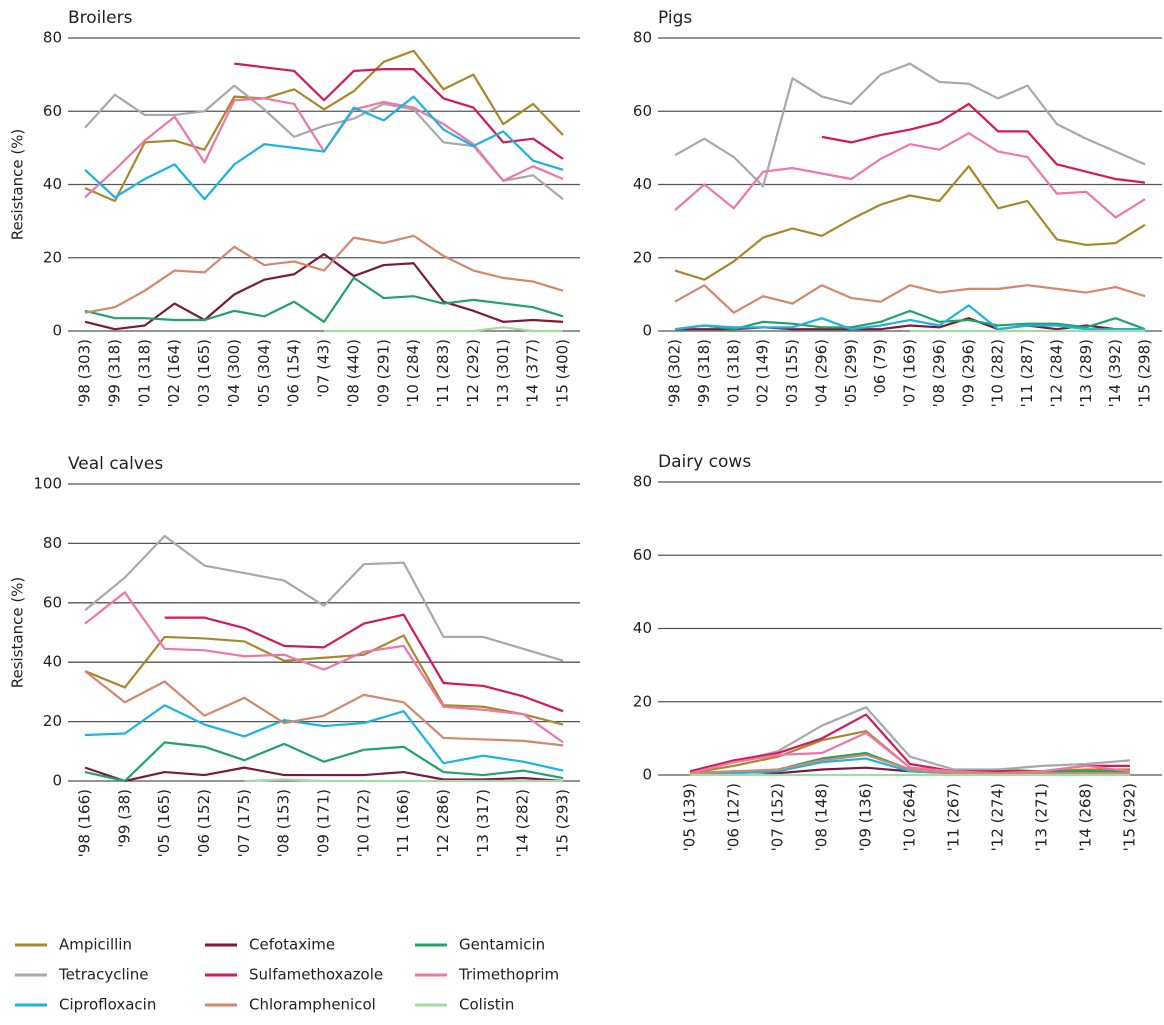  Describe the element at coordinates (968, 373) in the screenshot. I see `x-tick-label: '09 (296)` at that location.